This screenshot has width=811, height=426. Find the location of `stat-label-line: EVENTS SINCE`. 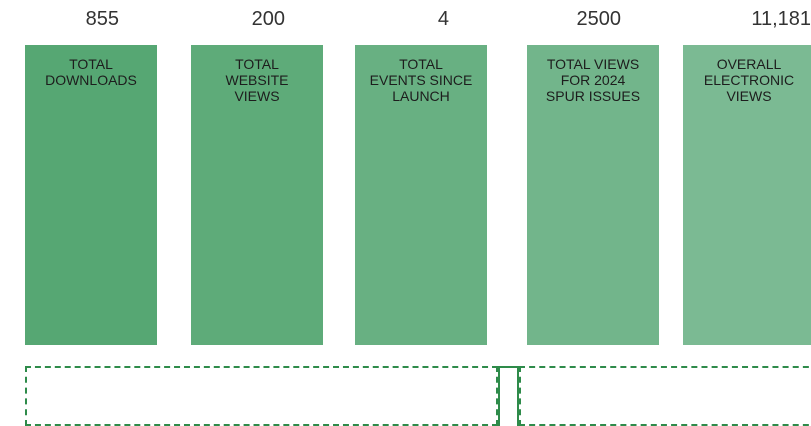

stat-label-line: EVENTS SINCE is located at coordinates (421, 80).